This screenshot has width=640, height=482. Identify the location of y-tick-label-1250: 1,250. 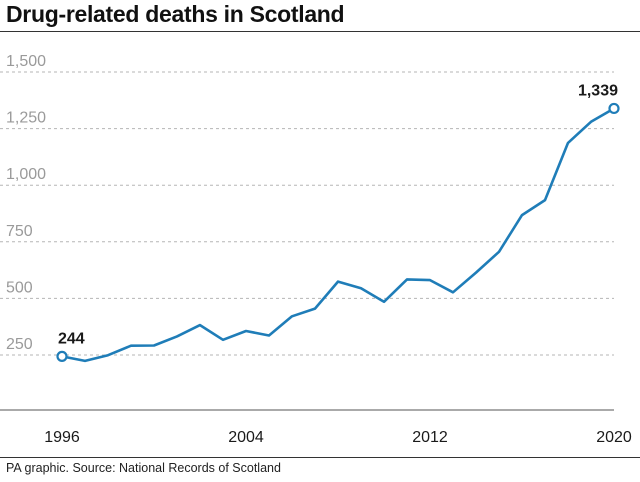
(26, 118).